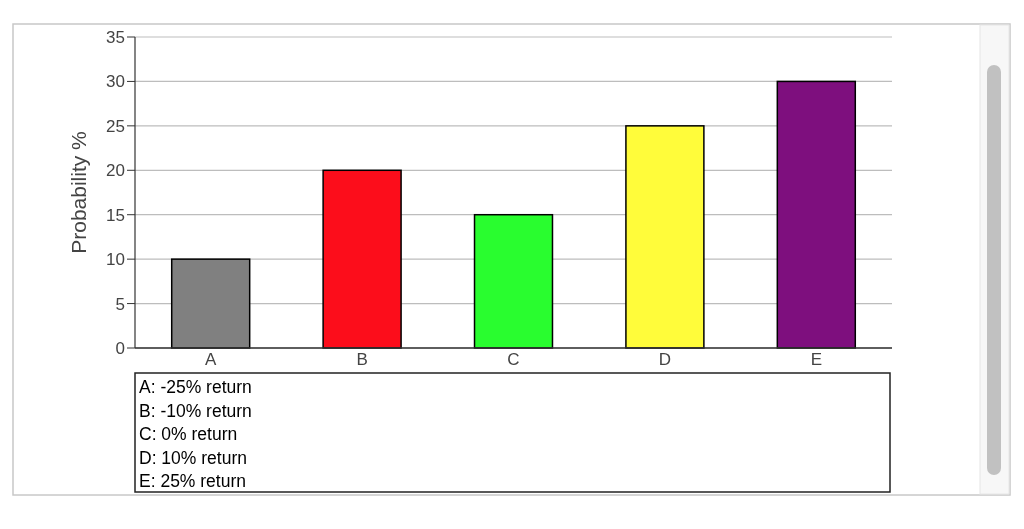 Image resolution: width=1024 pixels, height=529 pixels. I want to click on x-tick-label: D, so click(665, 359).